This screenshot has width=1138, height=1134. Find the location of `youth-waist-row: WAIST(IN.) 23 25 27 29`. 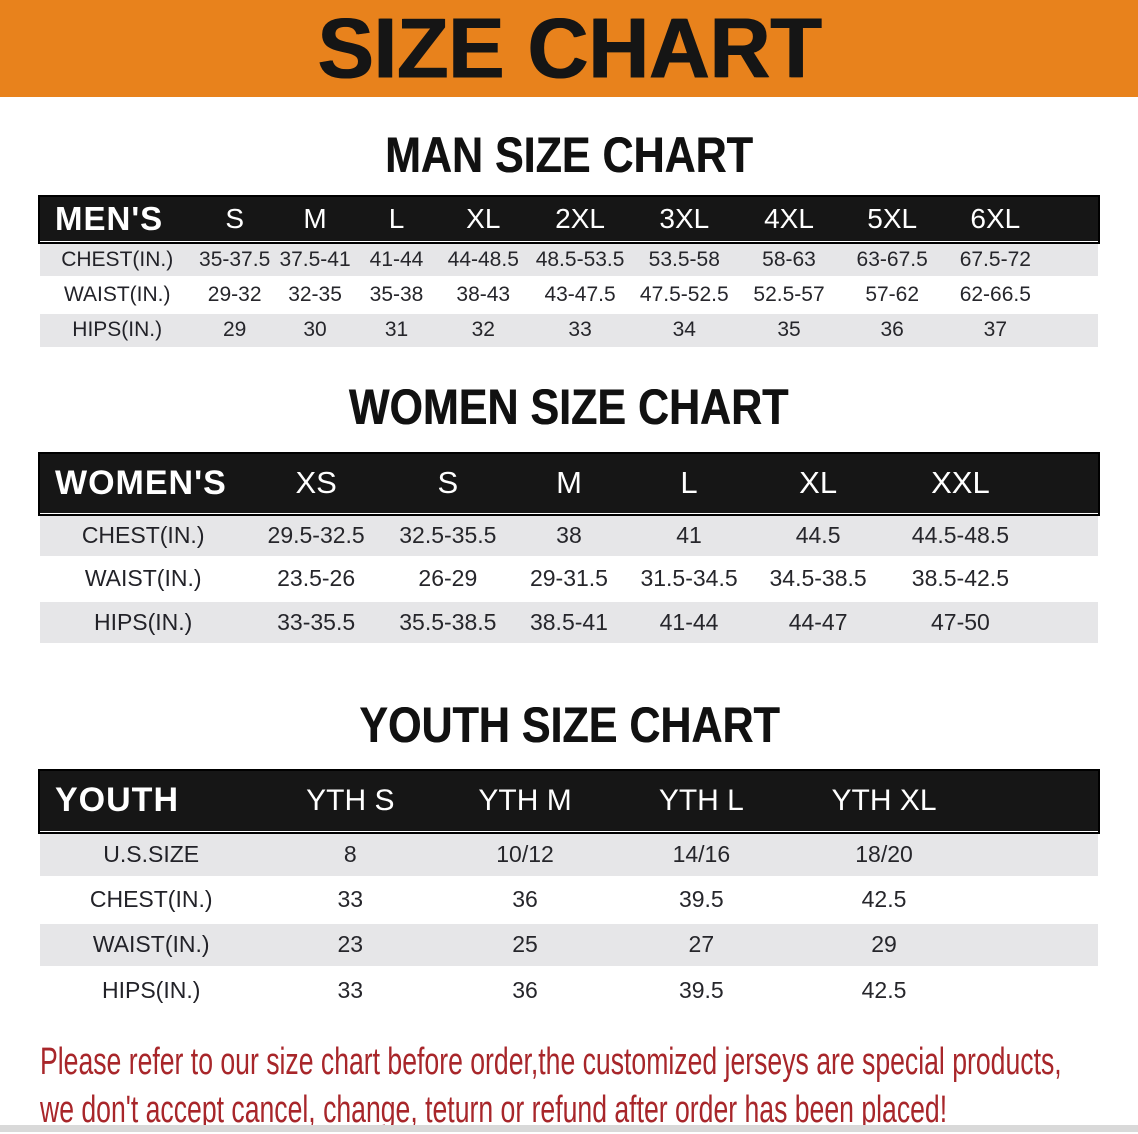

youth-waist-row: WAIST(IN.) 23 25 27 29 is located at coordinates (569, 944).